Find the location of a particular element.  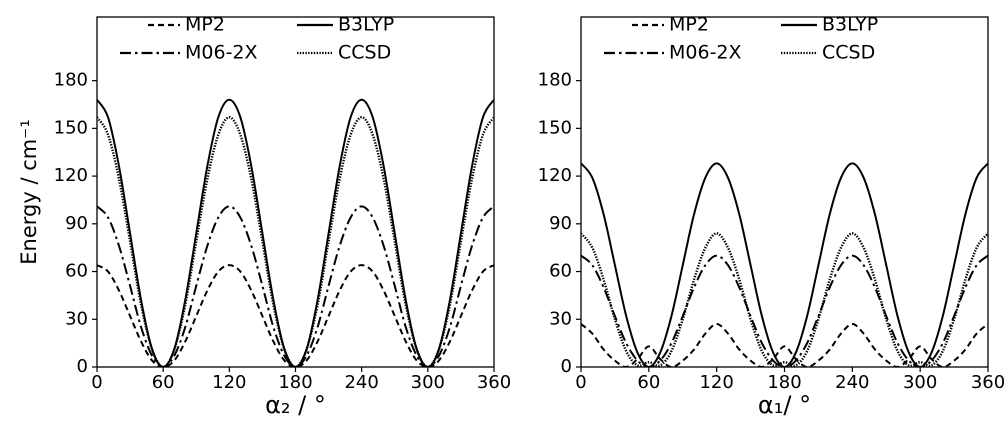

x-axis-label: α₂ / ° is located at coordinates (295, 405).